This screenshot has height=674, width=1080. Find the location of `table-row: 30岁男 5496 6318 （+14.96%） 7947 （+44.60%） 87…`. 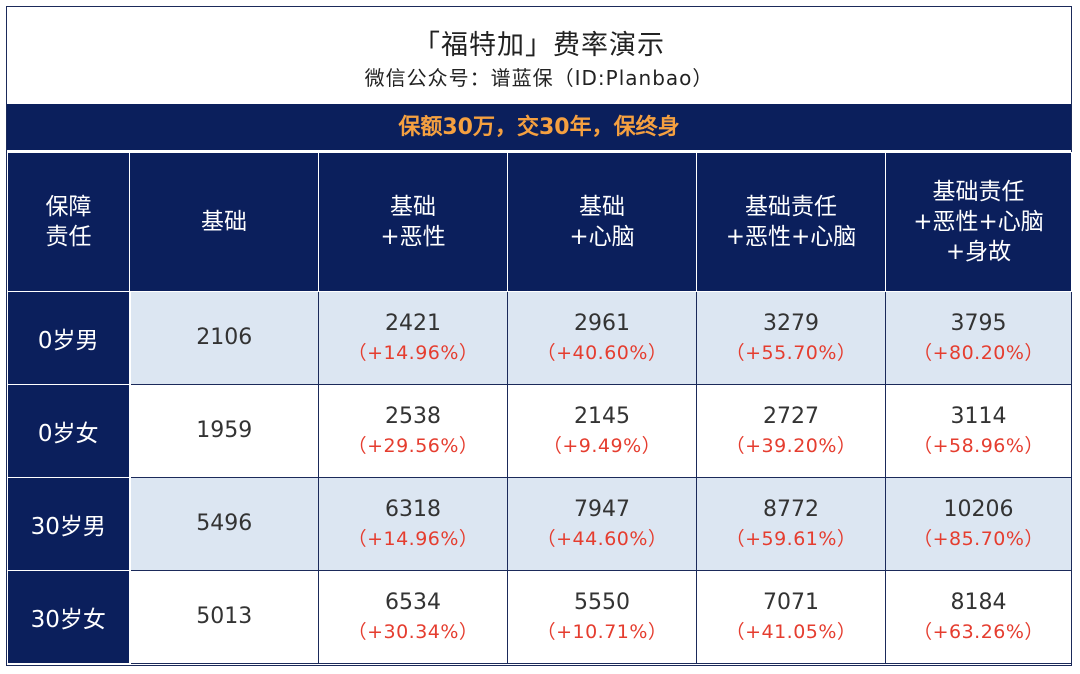

table-row: 30岁男 5496 6318 （+14.96%） 7947 （+44.60%） 87… is located at coordinates (539, 524).